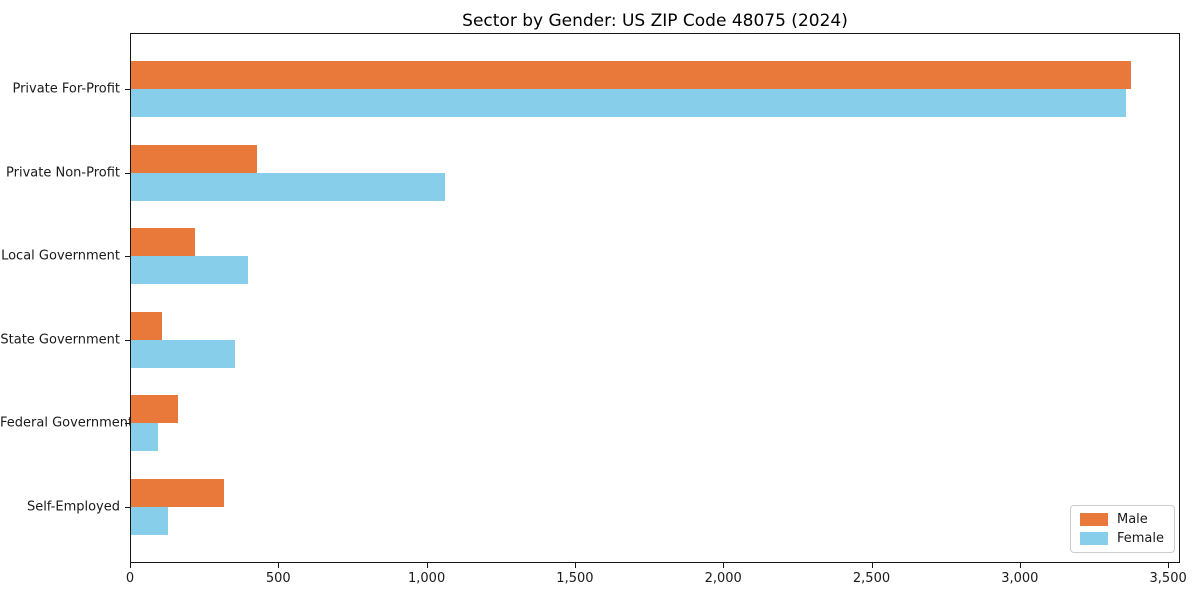 The height and width of the screenshot is (600, 1200). Describe the element at coordinates (1093, 519) in the screenshot. I see `male-series-swatch` at that location.